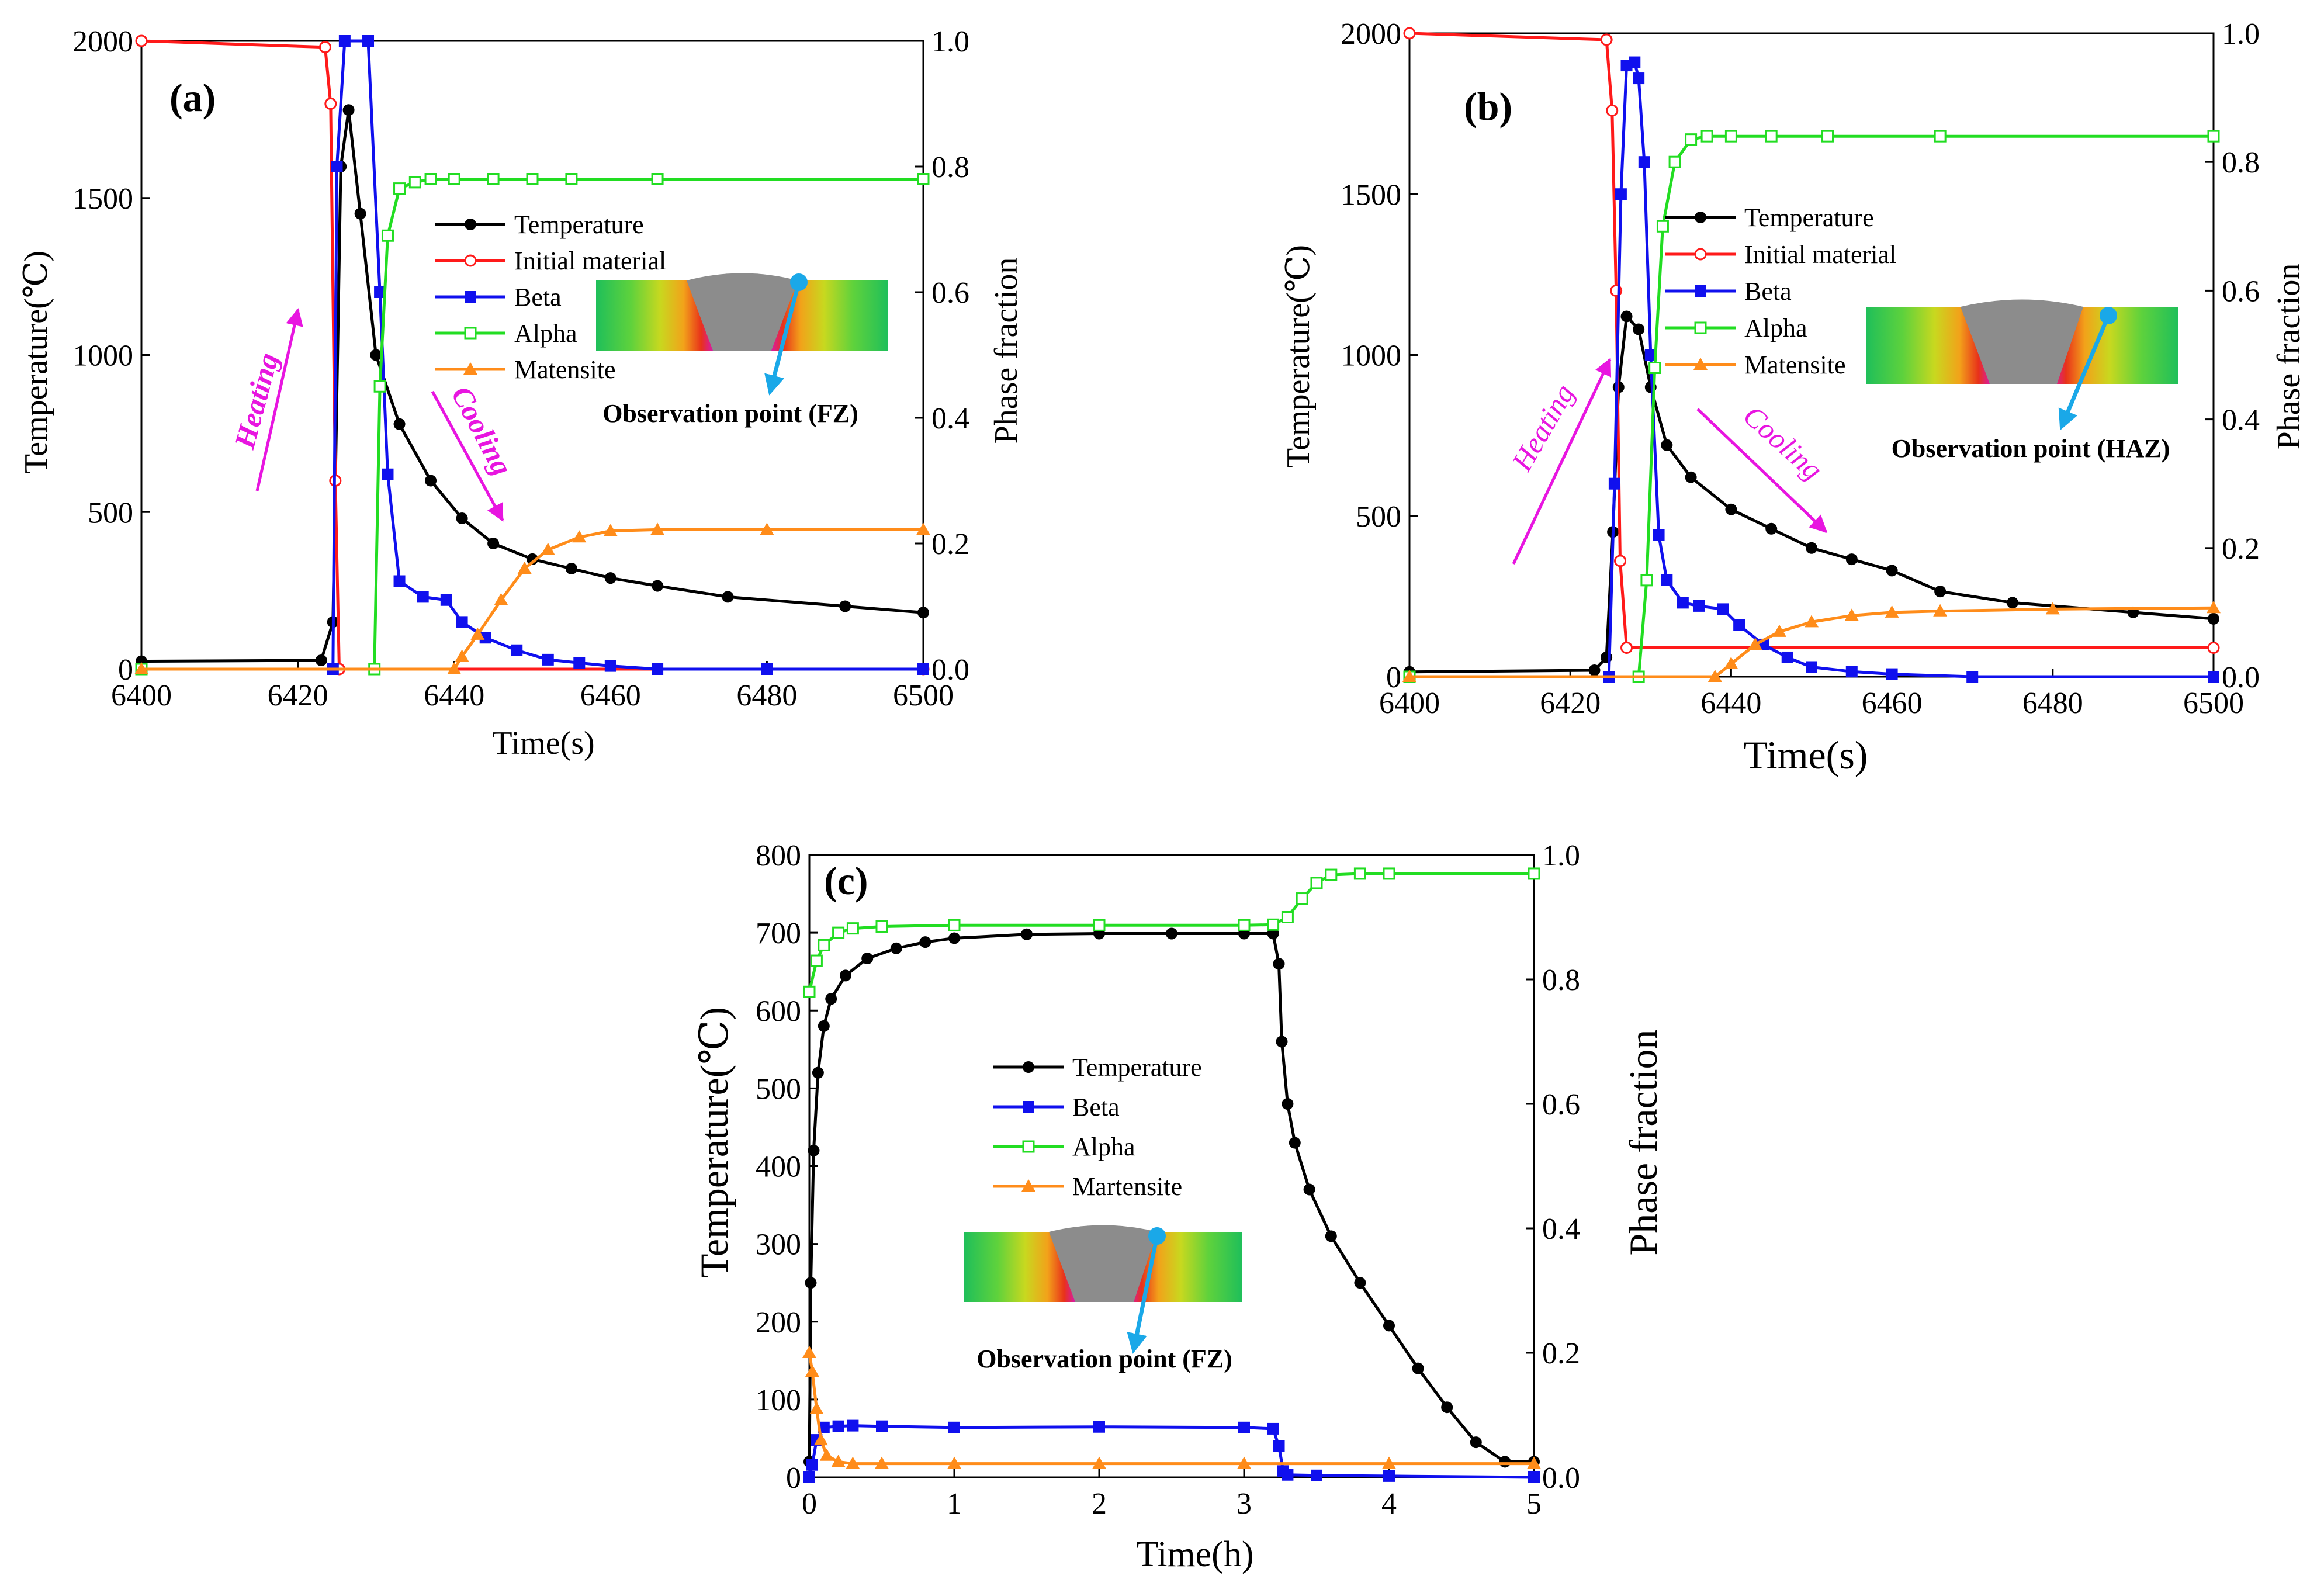 The height and width of the screenshot is (1593, 2324). Describe the element at coordinates (1809, 218) in the screenshot. I see `panel-b-legend-label: Temperature` at that location.